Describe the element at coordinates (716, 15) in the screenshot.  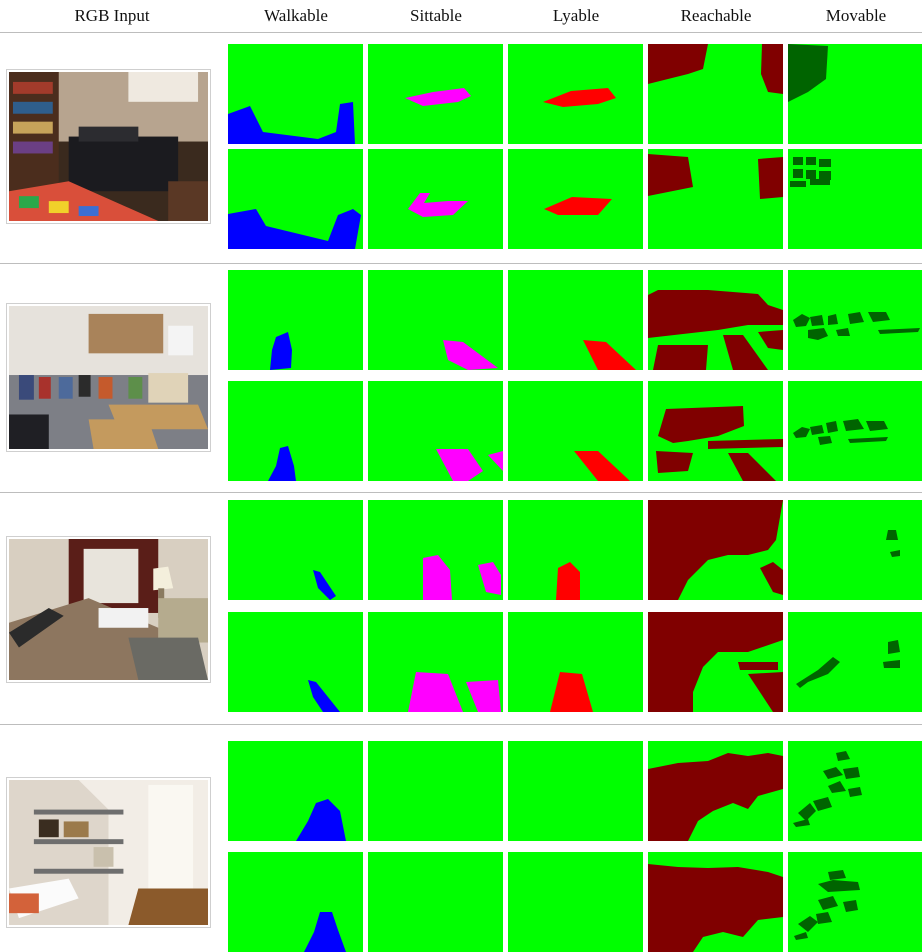
I see `header-reachable: Reachable` at that location.